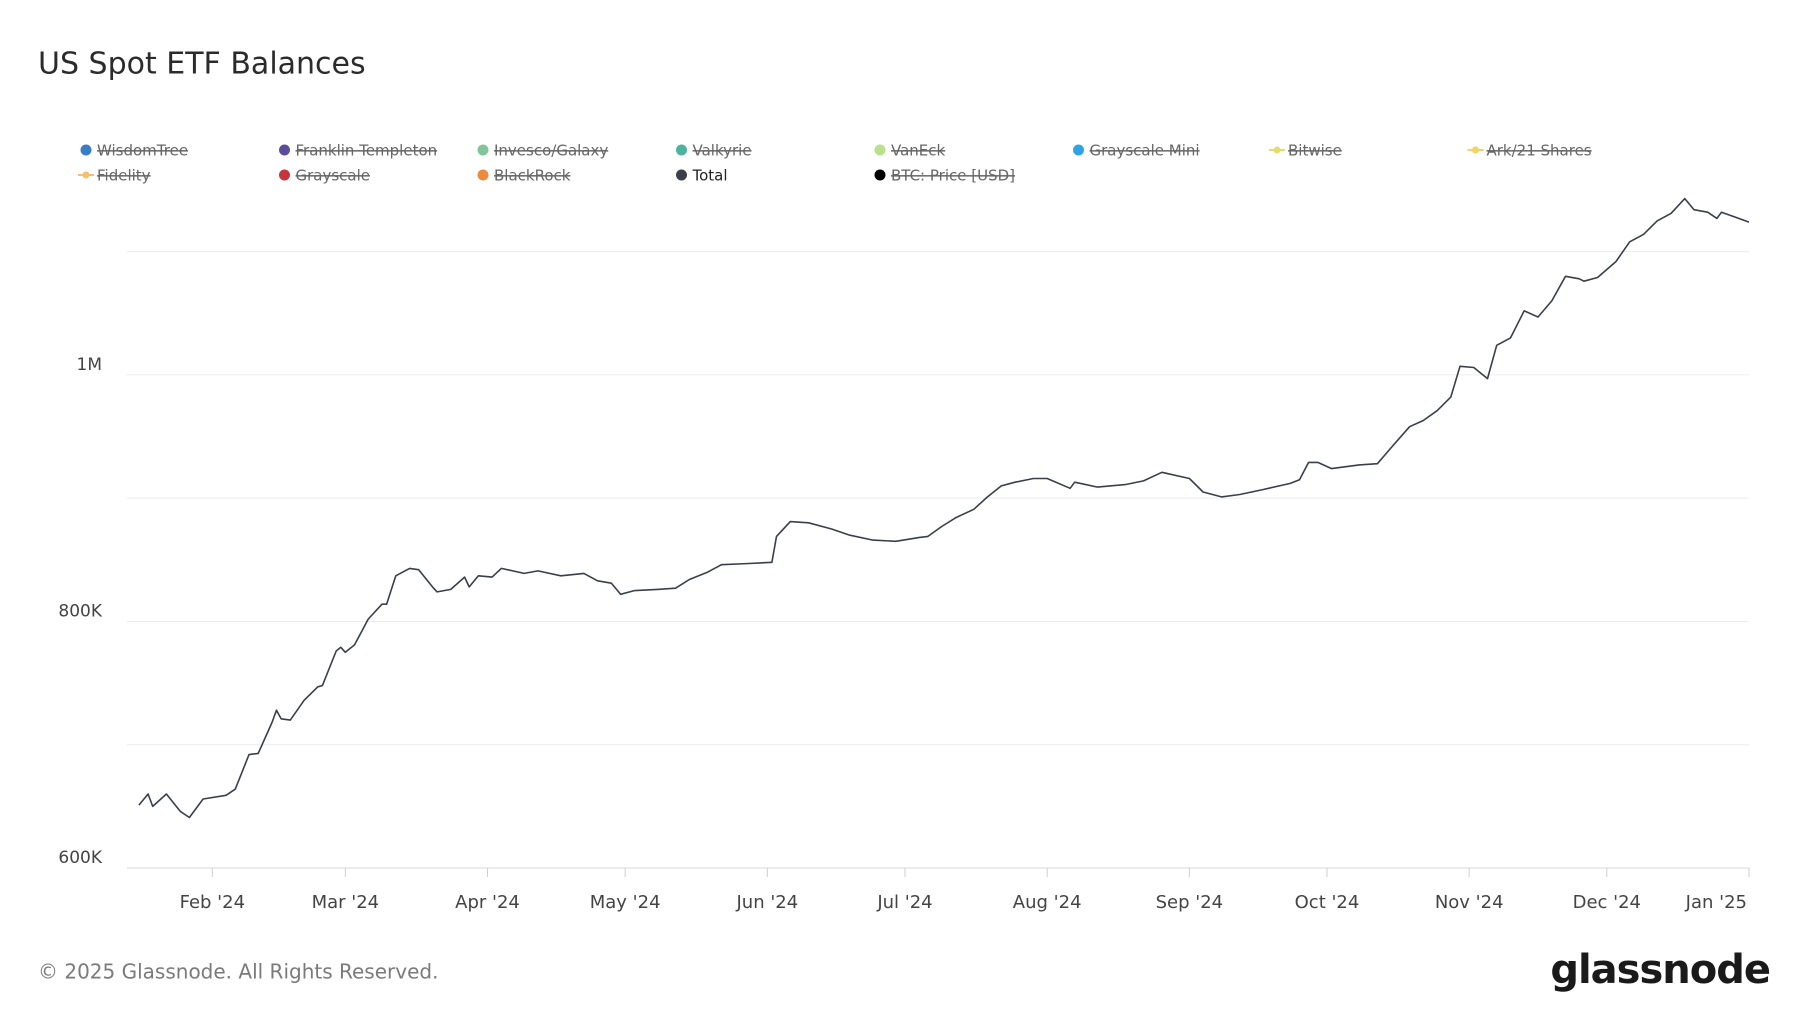  What do you see at coordinates (551, 151) in the screenshot?
I see `legend-label: Invesco/Galaxy` at bounding box center [551, 151].